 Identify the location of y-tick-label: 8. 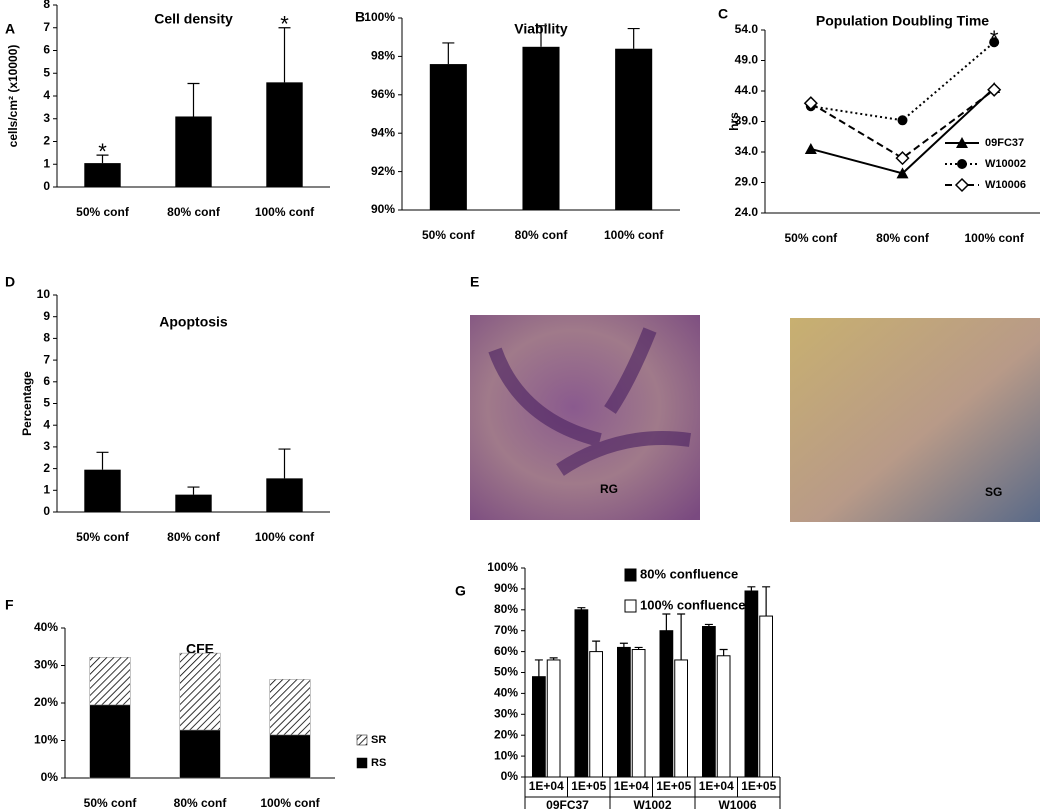
(46, 338).